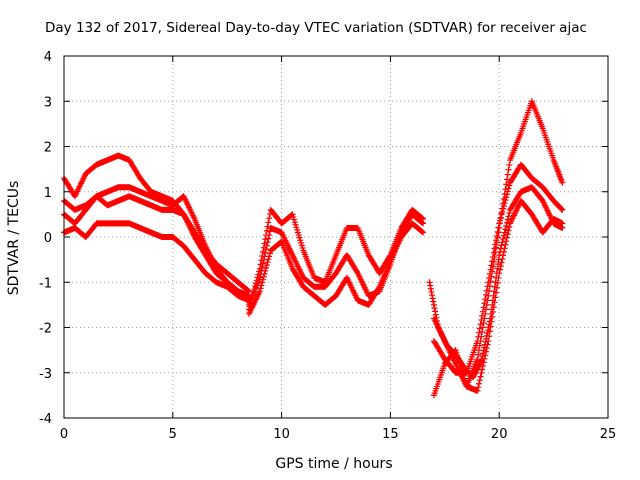 Image resolution: width=640 pixels, height=480 pixels. I want to click on y-axis-label: SDTVAR / TECUs, so click(14, 238).